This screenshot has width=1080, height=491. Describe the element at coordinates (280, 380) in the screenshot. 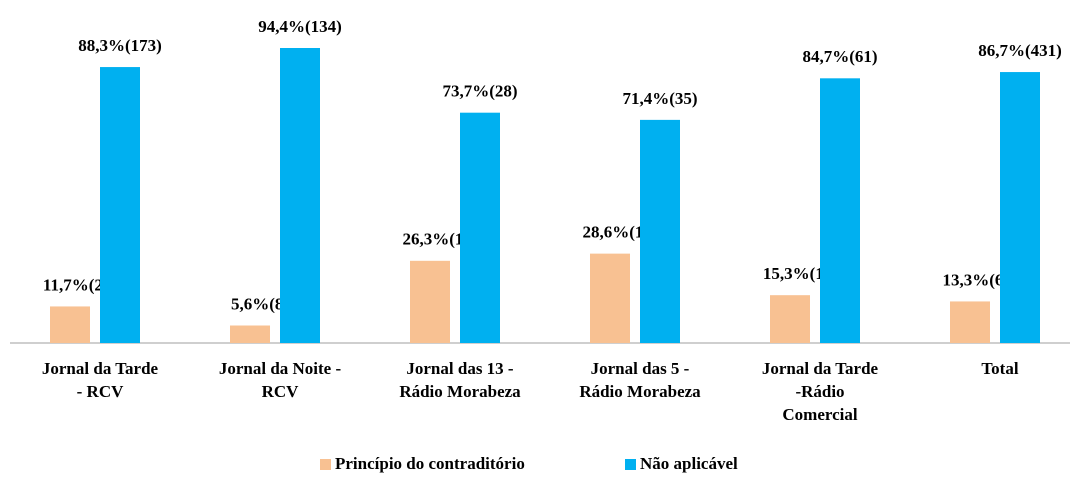

I see `x-tick-label: Jornal da Noite -RCV` at that location.